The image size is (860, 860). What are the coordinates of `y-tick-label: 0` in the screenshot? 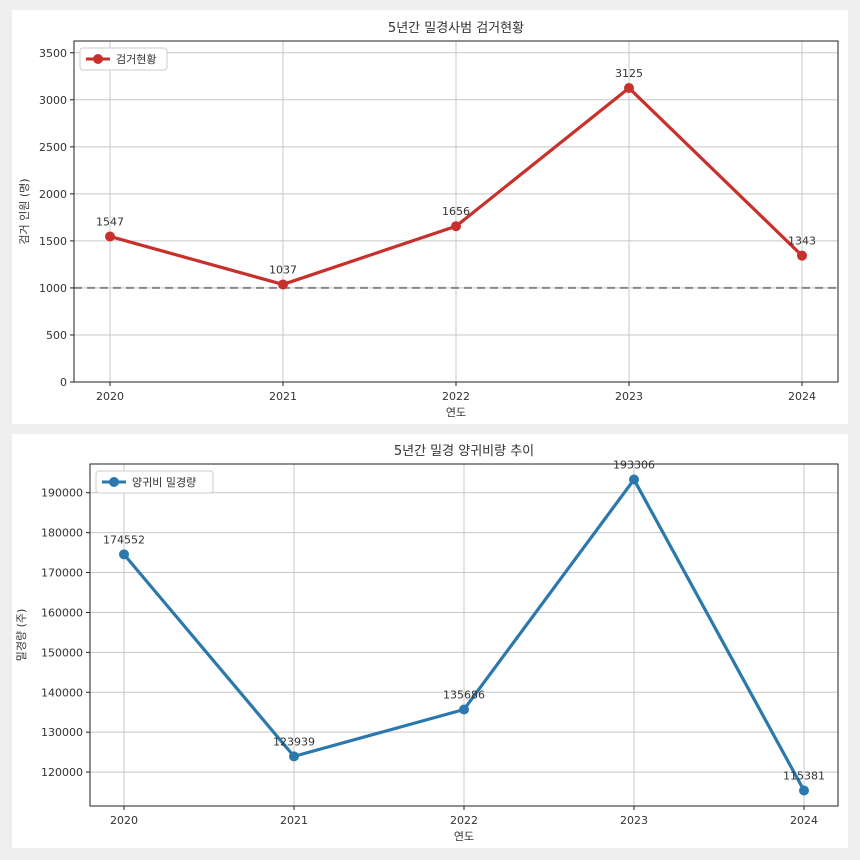 It's located at (63, 382).